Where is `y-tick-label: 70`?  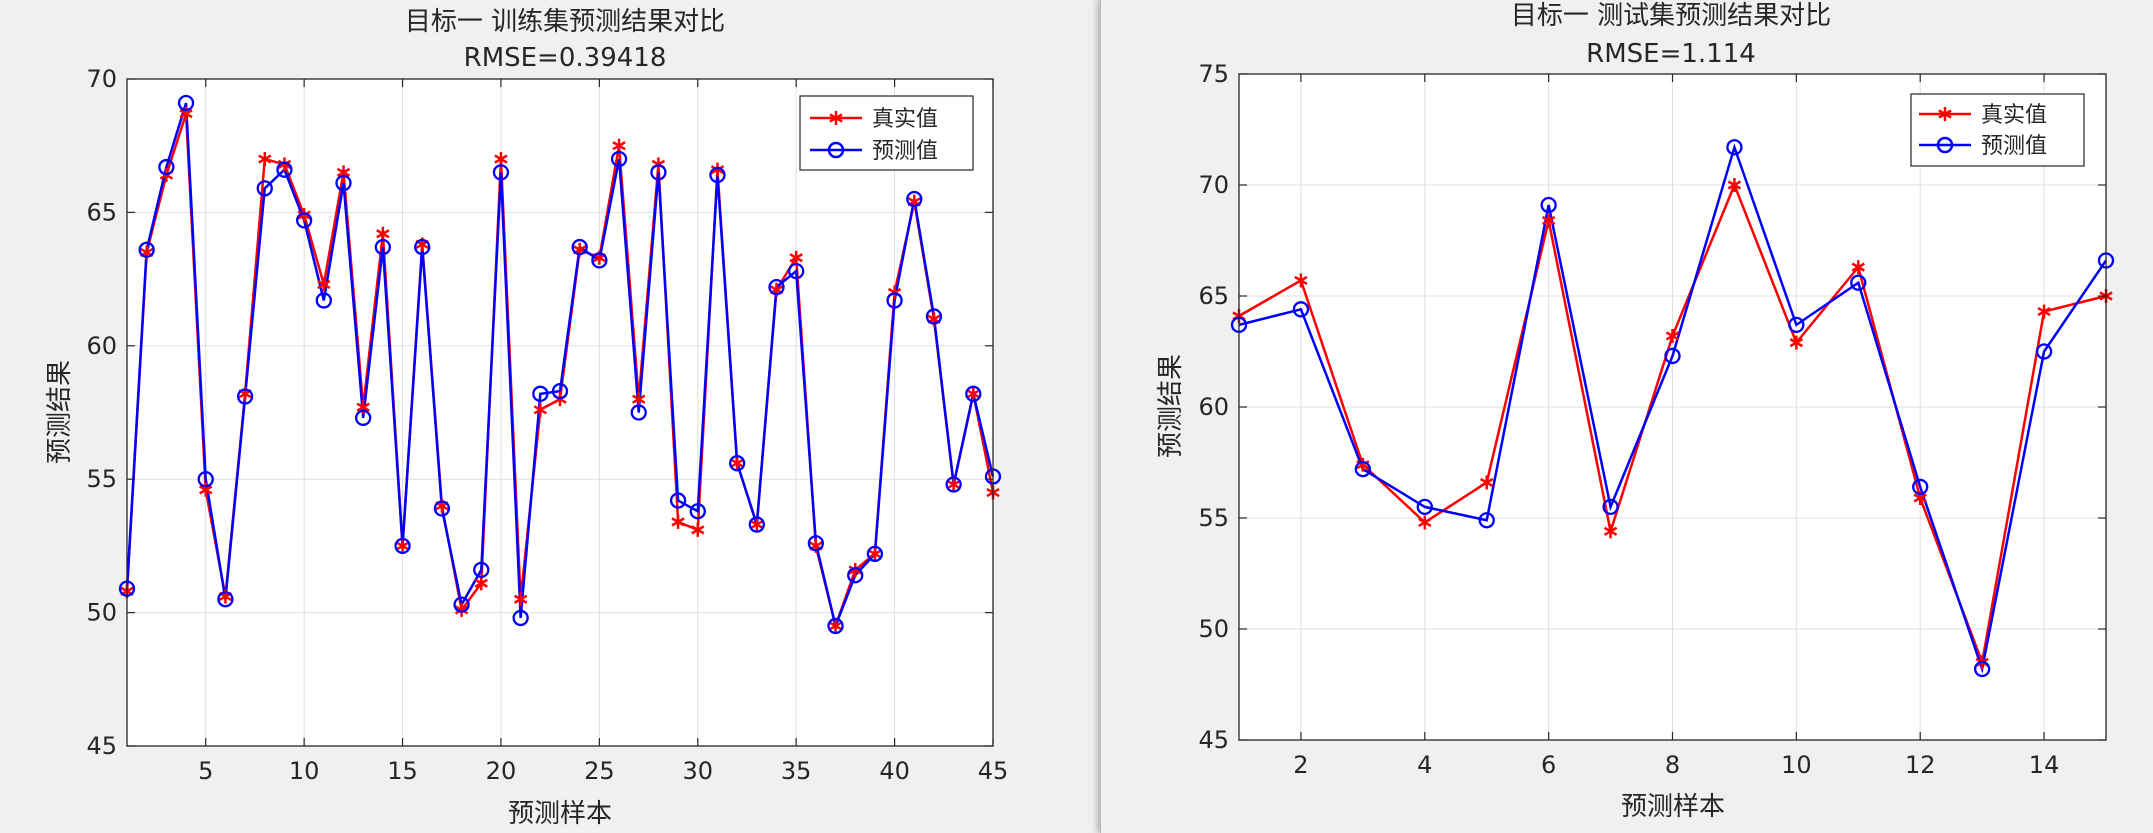
y-tick-label: 70 is located at coordinates (1213, 185).